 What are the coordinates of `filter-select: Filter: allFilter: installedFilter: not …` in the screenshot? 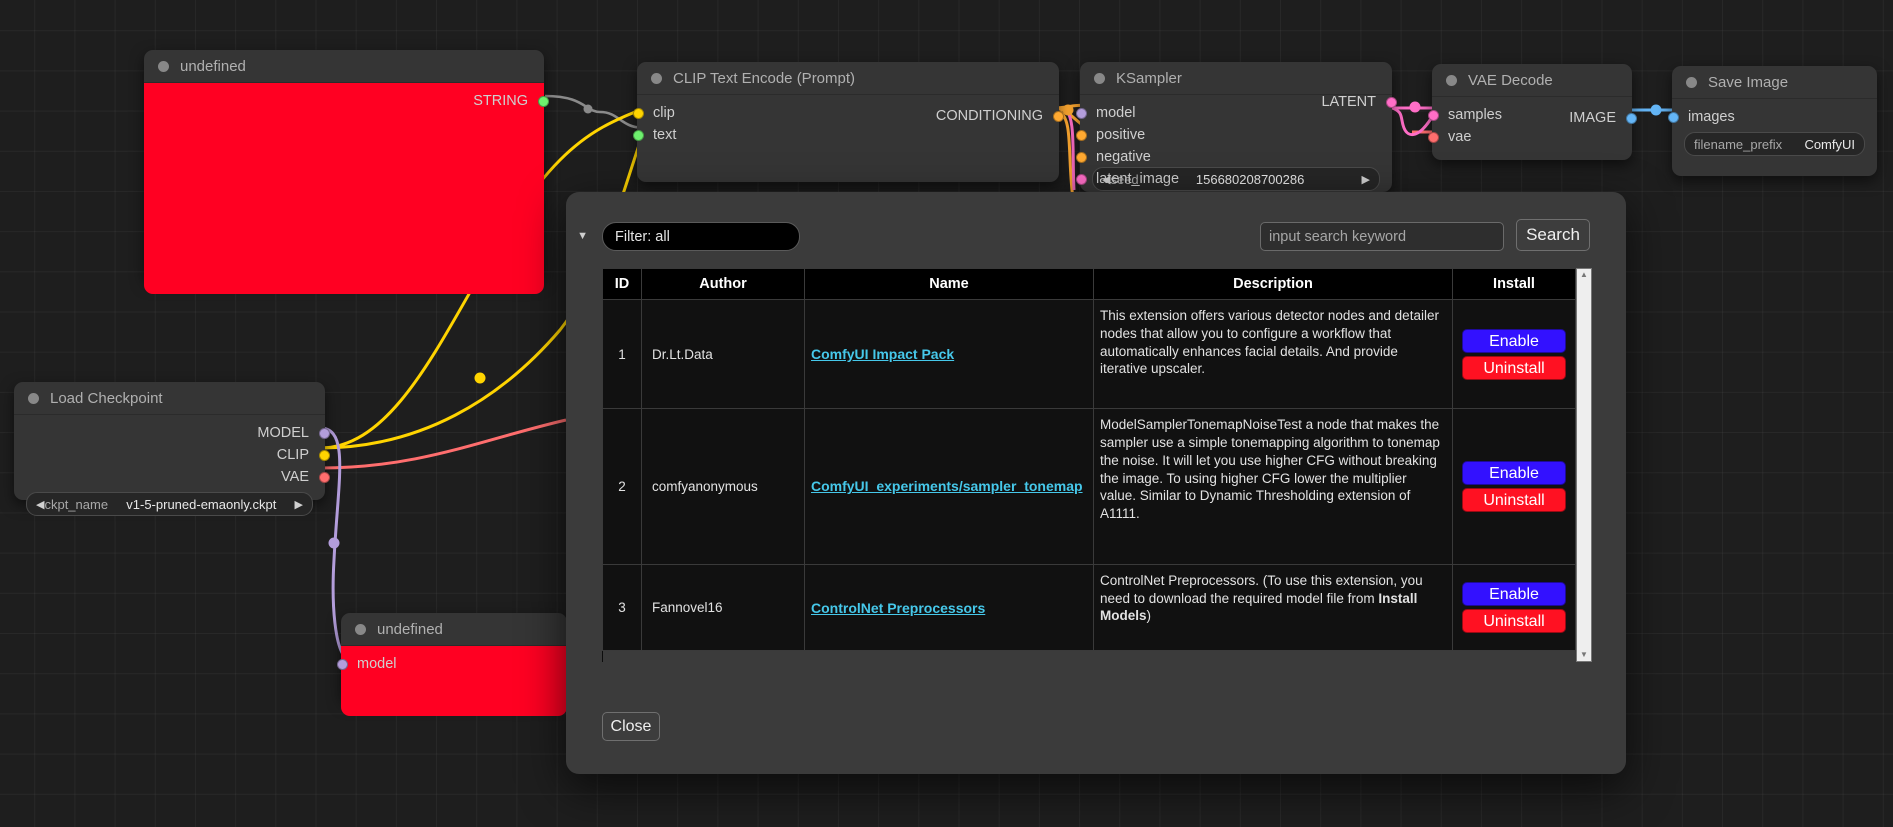 It's located at (701, 236).